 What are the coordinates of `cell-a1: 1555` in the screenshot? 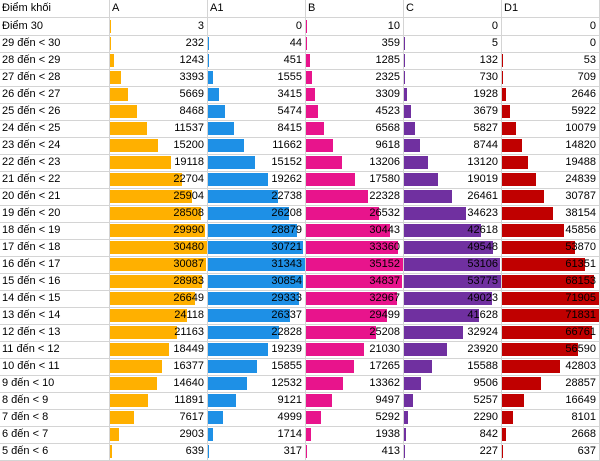 It's located at (257, 77).